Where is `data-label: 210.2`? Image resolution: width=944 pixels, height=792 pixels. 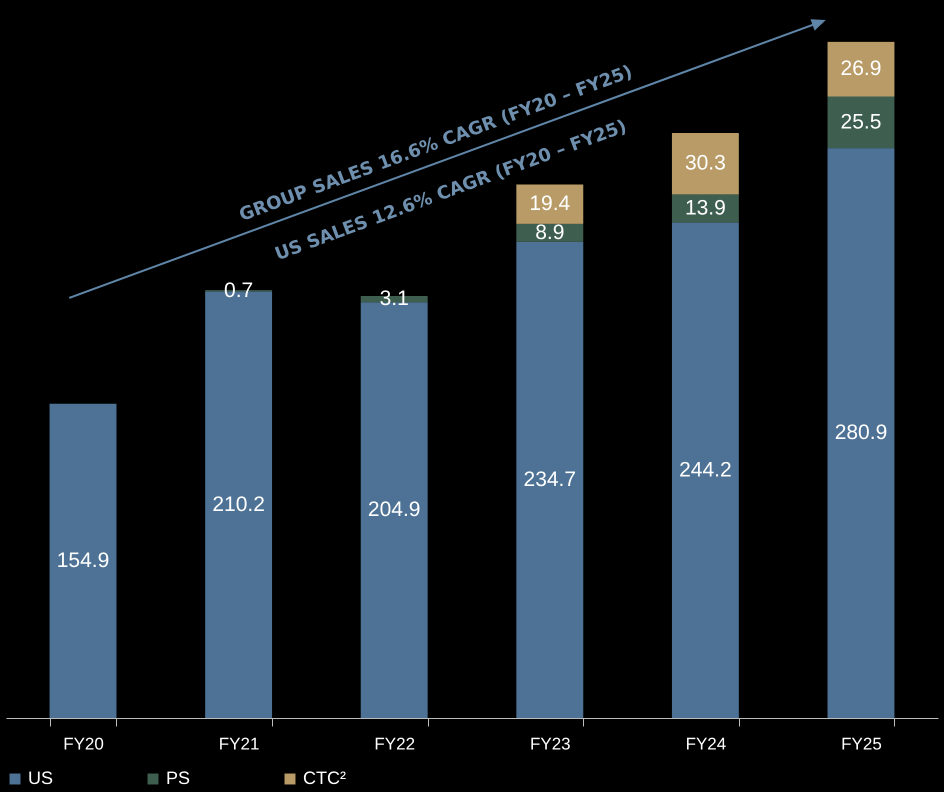 data-label: 210.2 is located at coordinates (238, 504).